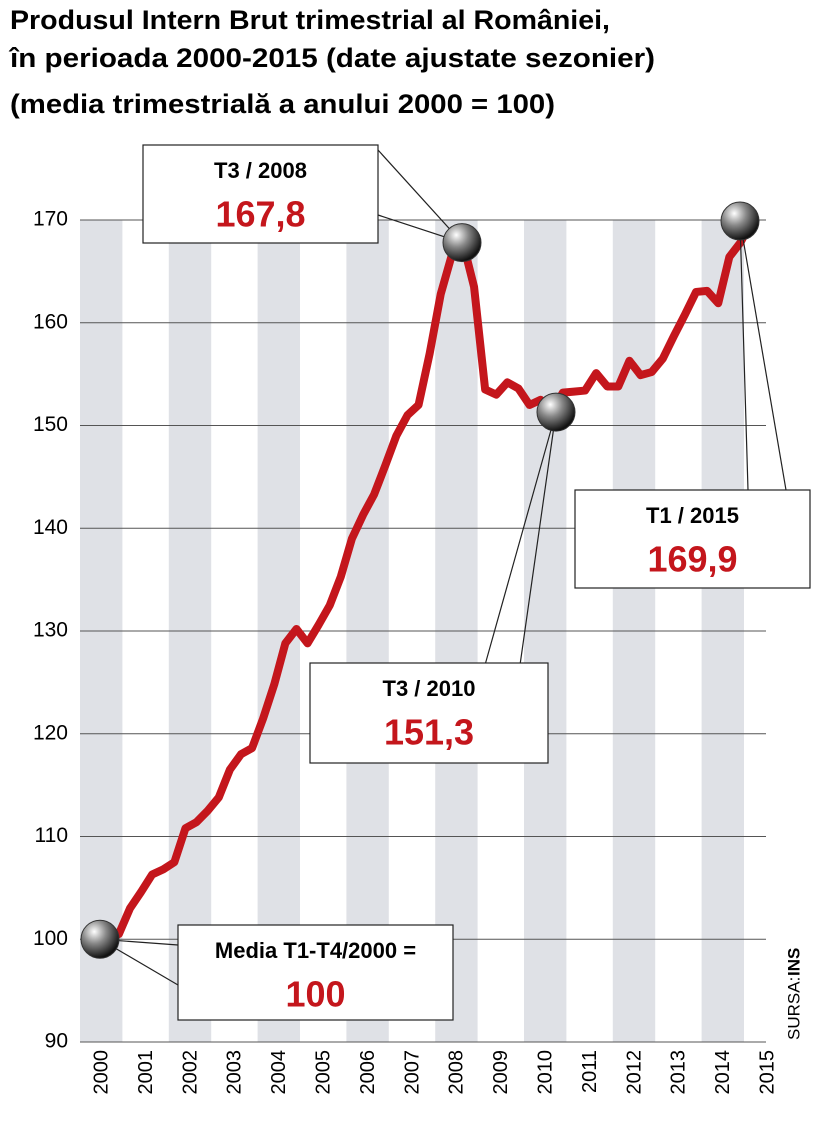 This screenshot has height=1134, width=820. Describe the element at coordinates (260, 214) in the screenshot. I see `callout-value: 167,8` at that location.